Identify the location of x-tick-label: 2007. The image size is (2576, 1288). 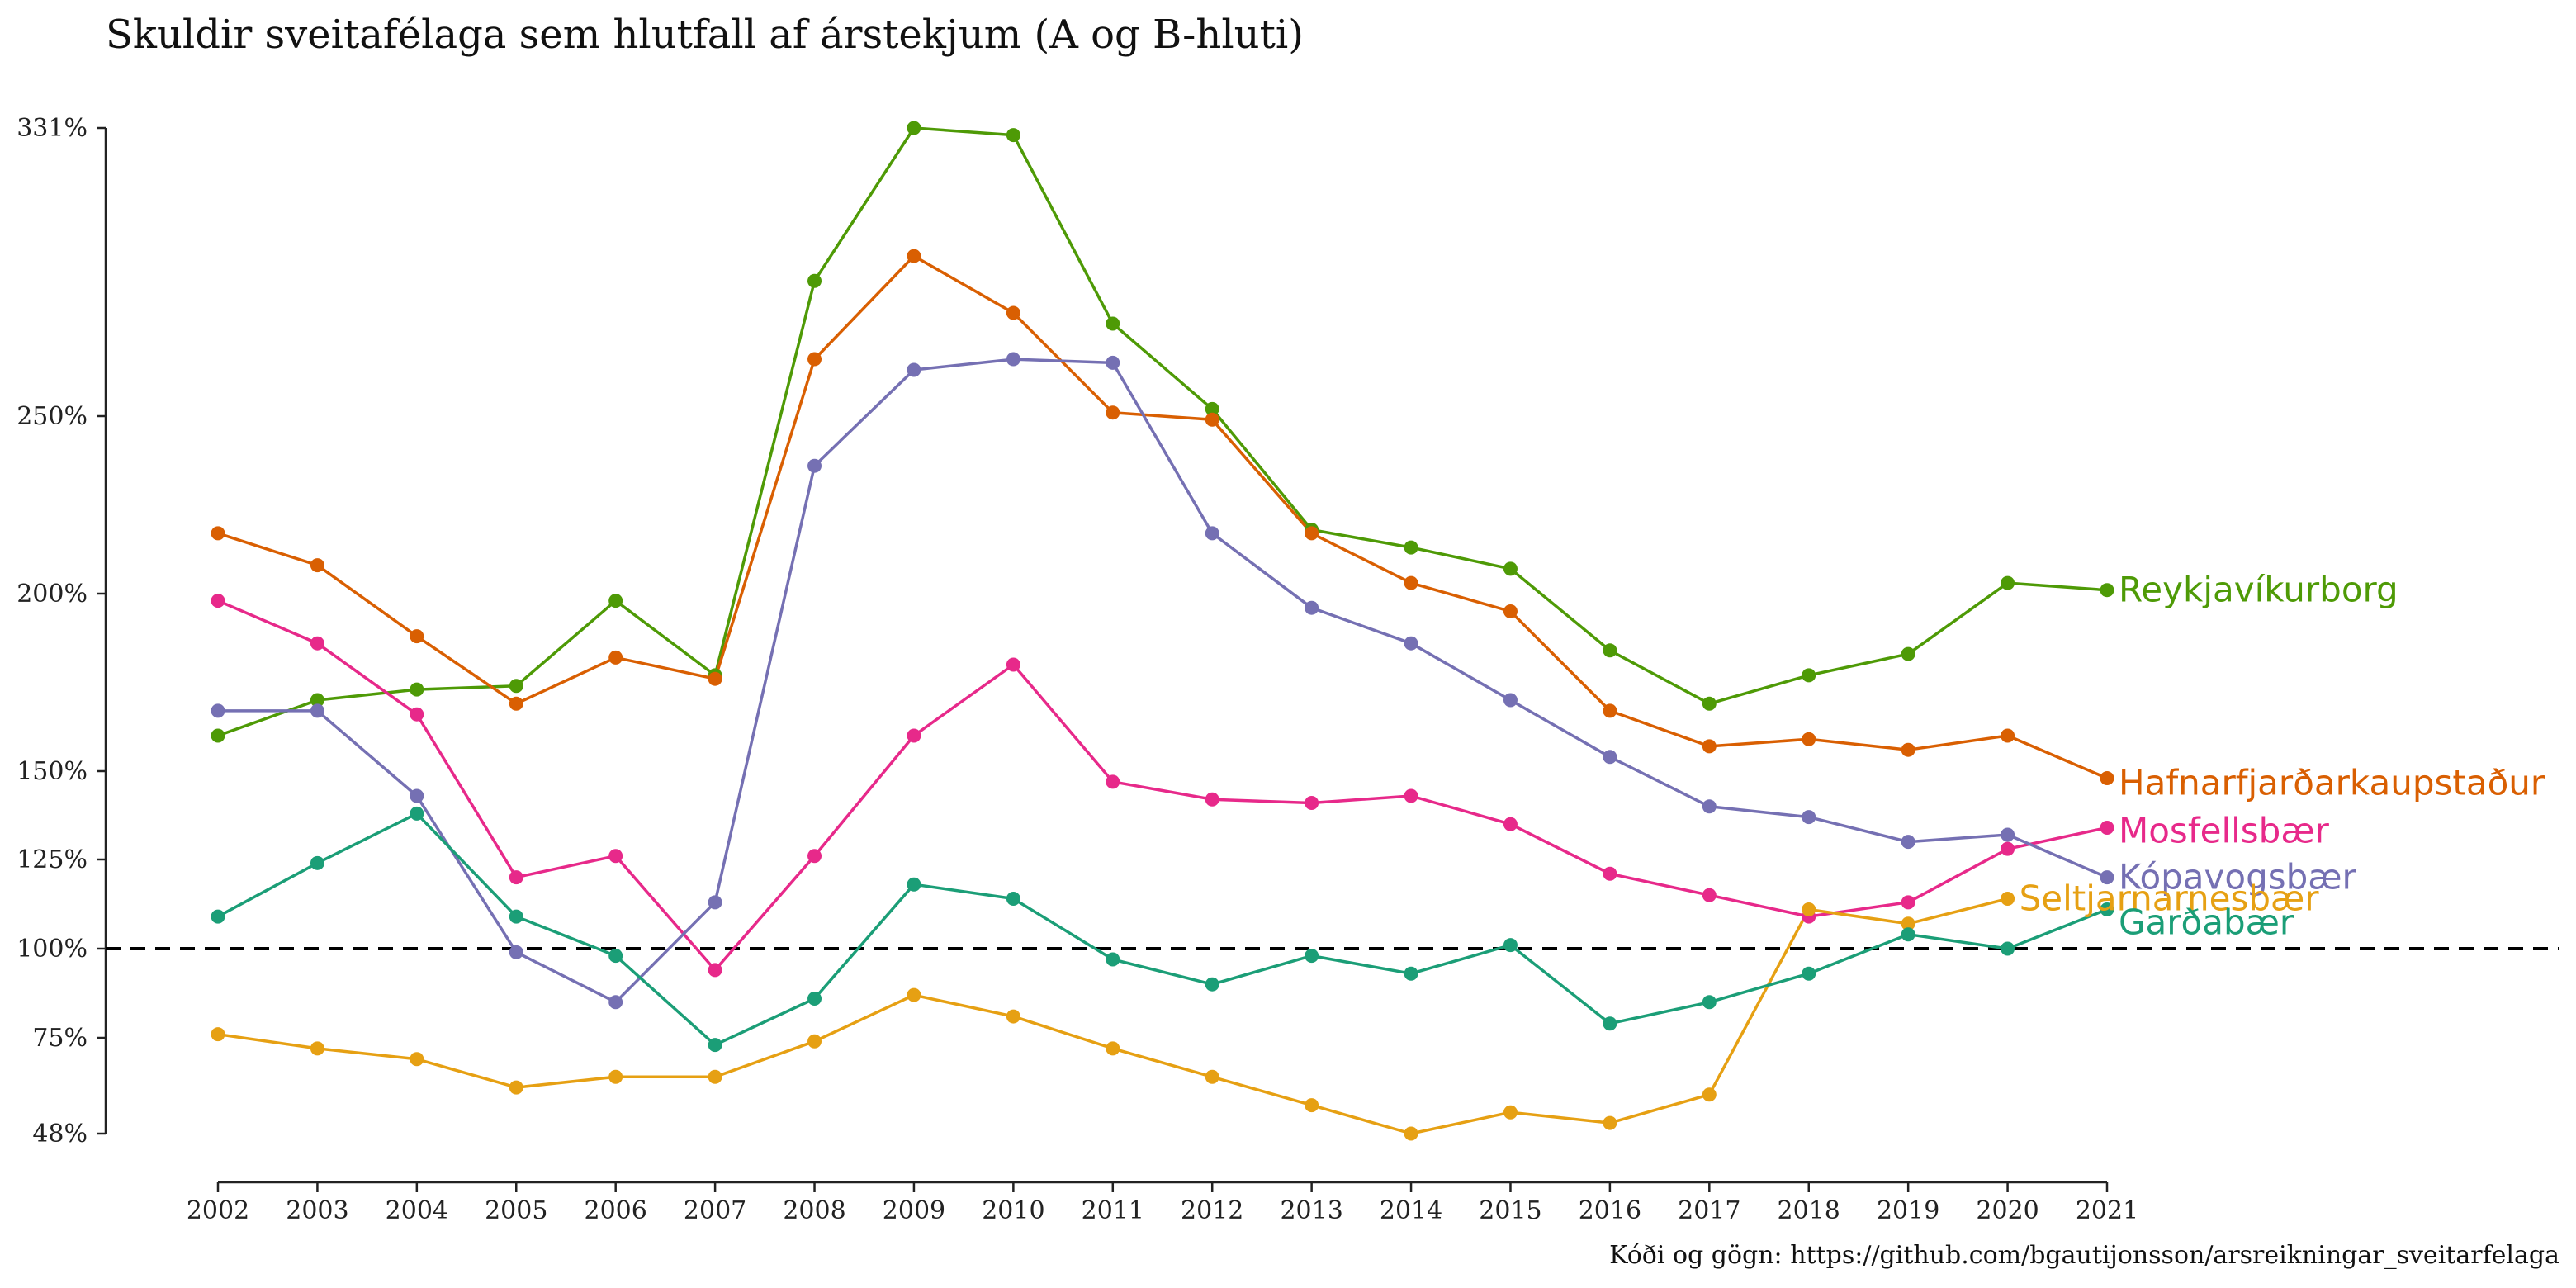
(715, 1210).